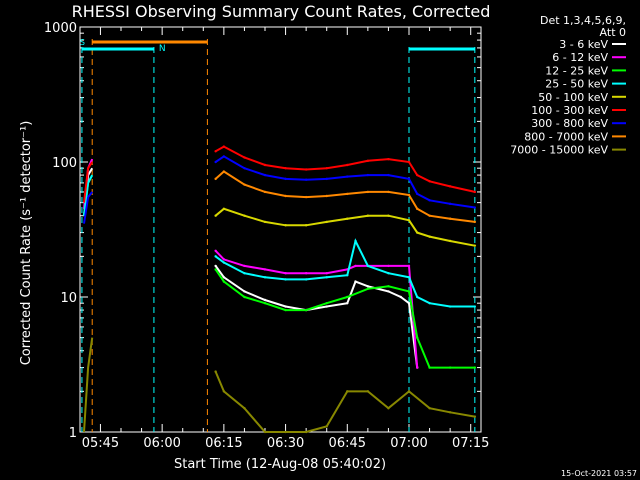  I want to click on x-tick-label: 05:45, so click(100, 443).